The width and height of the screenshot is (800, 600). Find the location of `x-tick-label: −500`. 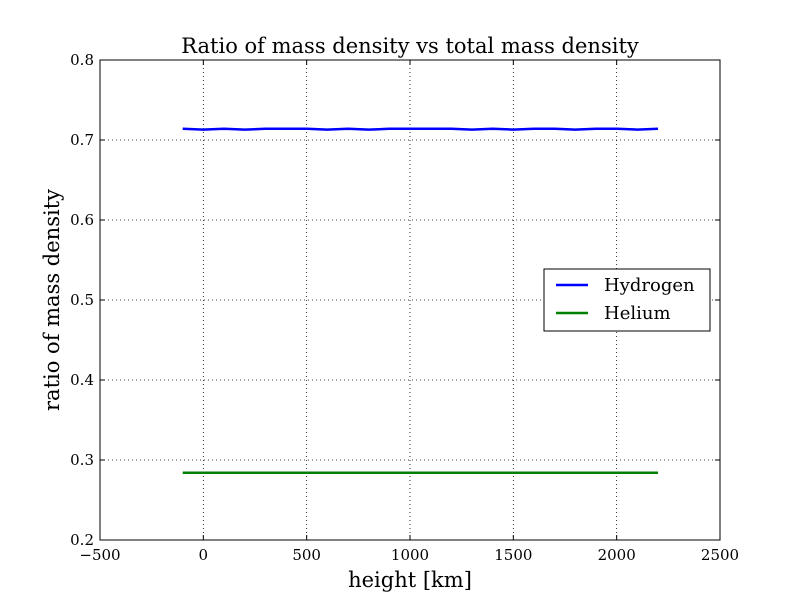

x-tick-label: −500 is located at coordinates (99, 555).